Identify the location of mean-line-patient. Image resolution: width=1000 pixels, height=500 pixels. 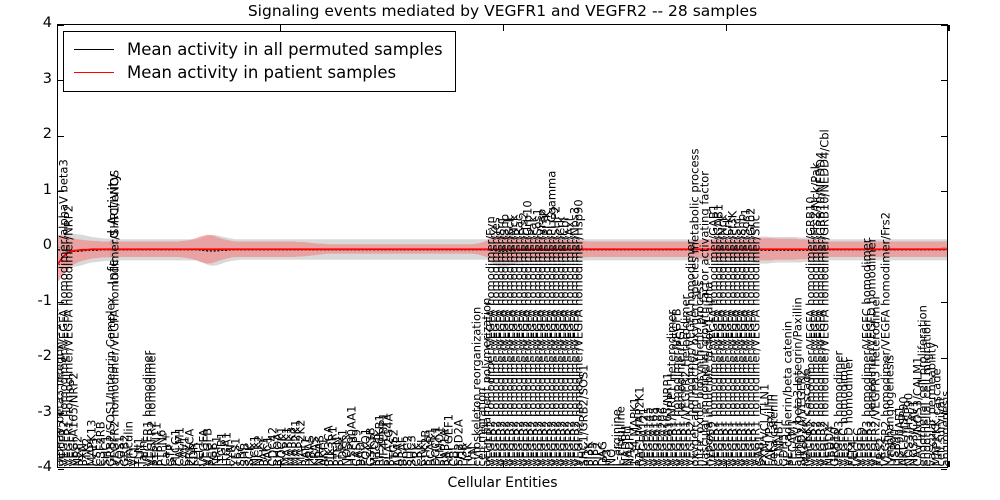
(502, 256).